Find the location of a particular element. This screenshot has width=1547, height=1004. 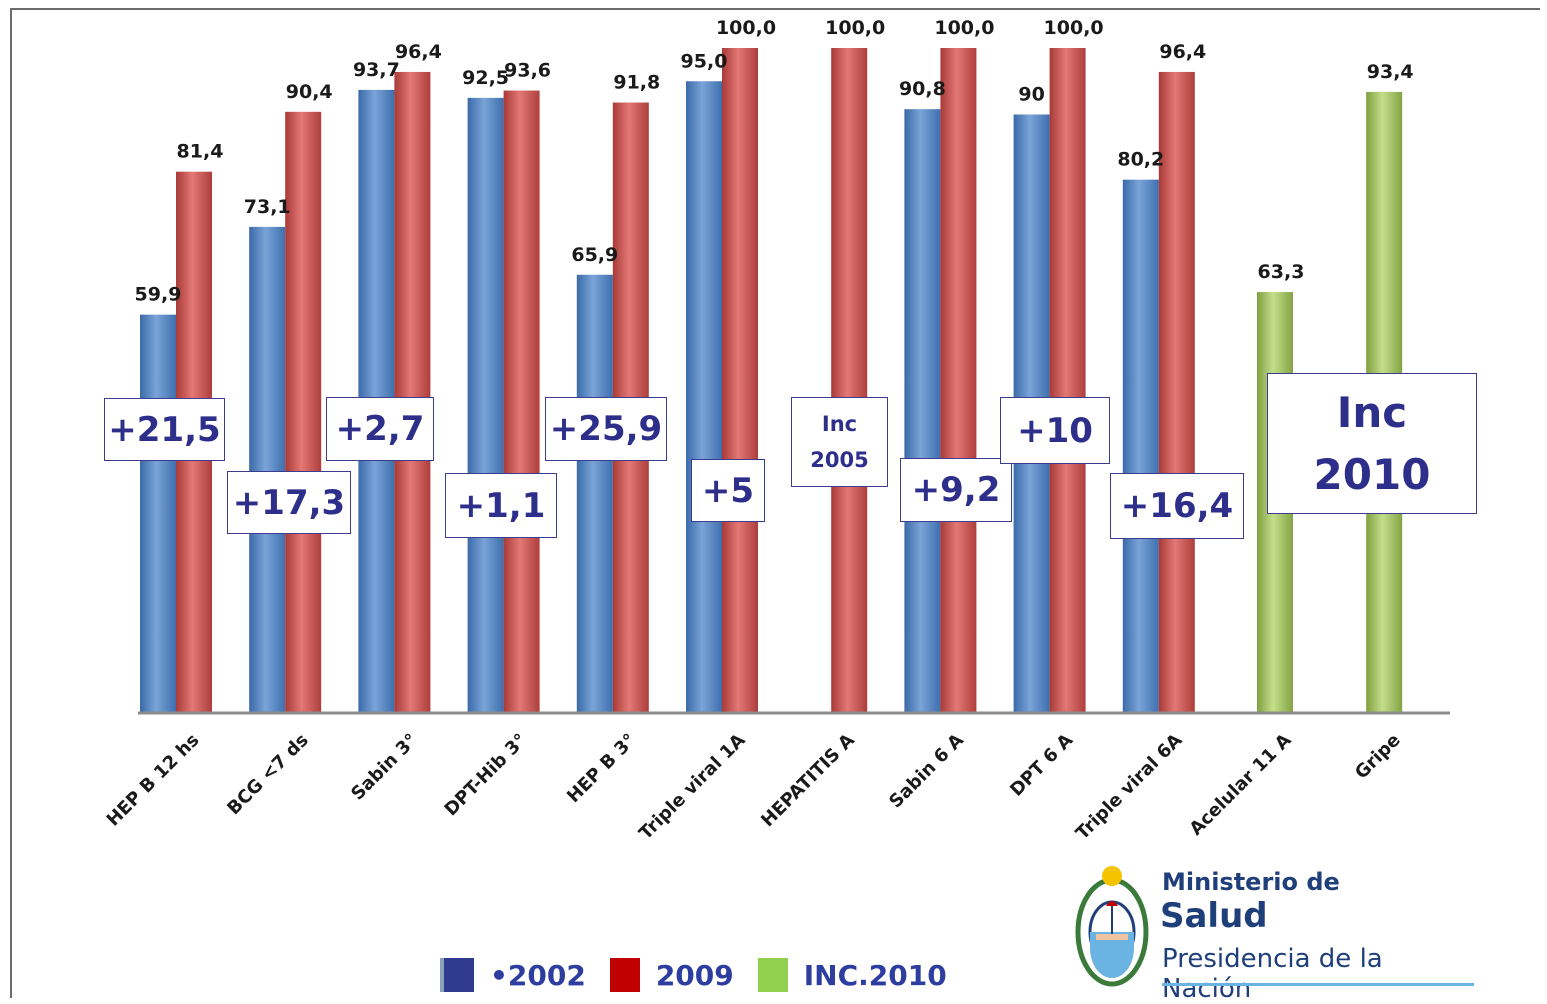

data-label: 73,1 is located at coordinates (267, 207).